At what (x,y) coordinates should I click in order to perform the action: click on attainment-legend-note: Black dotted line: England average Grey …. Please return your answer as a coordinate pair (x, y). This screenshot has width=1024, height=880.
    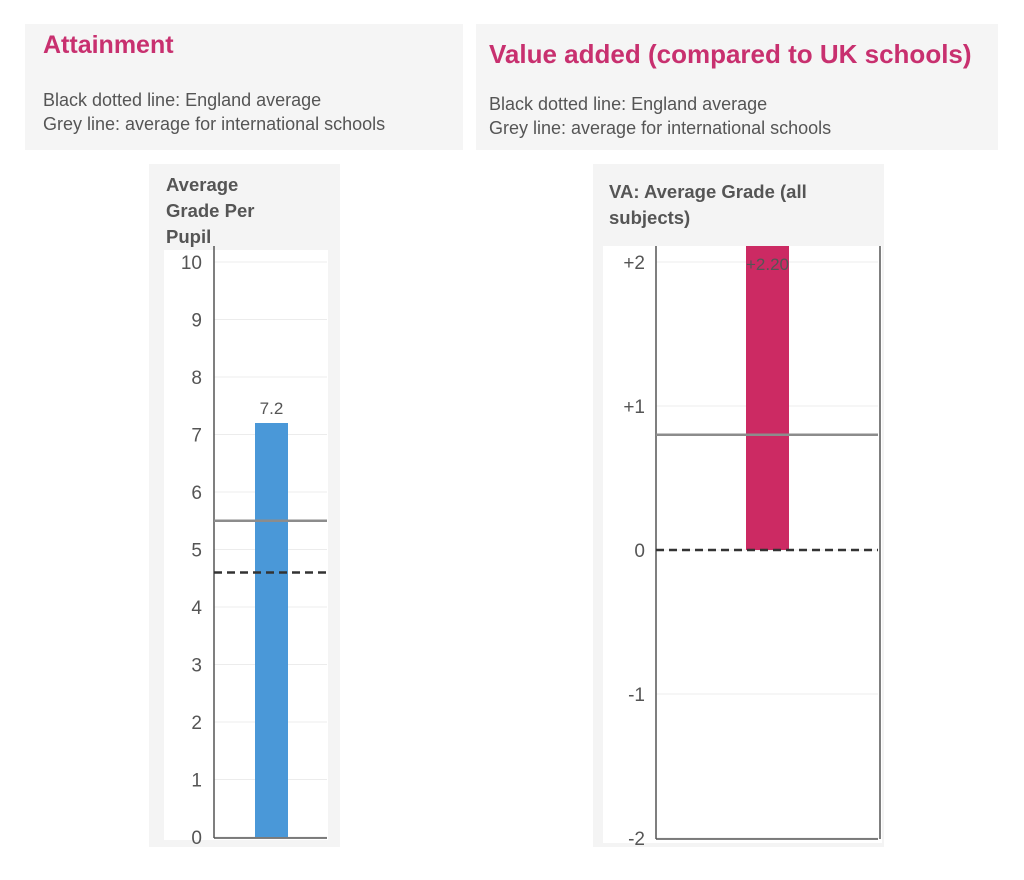
    Looking at the image, I should click on (214, 112).